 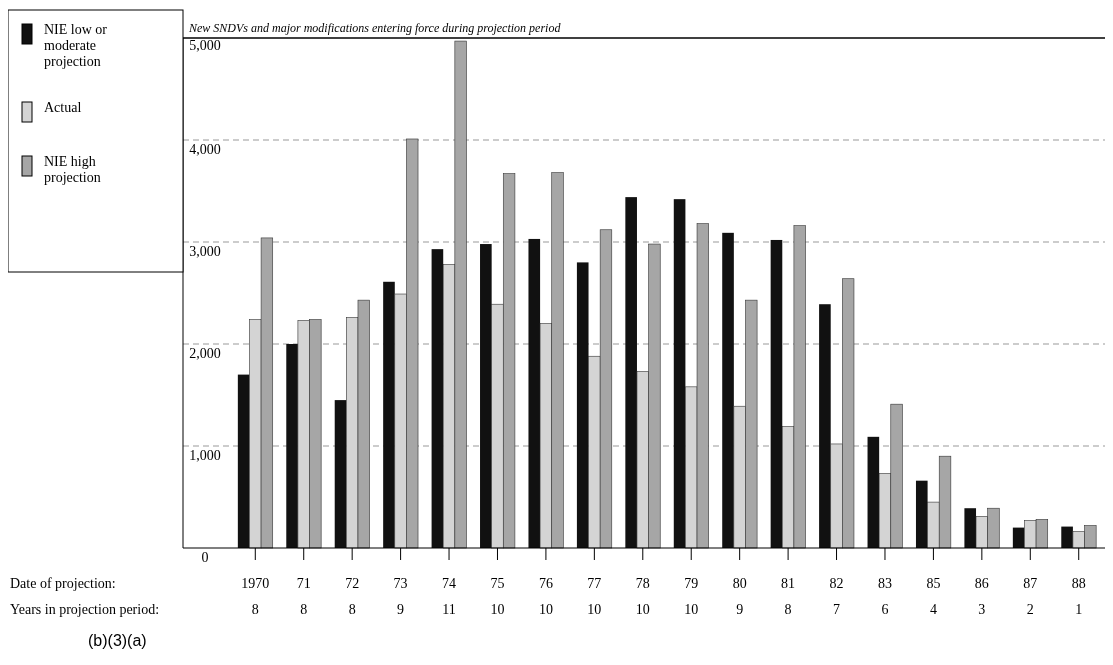 What do you see at coordinates (691, 583) in the screenshot?
I see `x-tick-label: 79` at bounding box center [691, 583].